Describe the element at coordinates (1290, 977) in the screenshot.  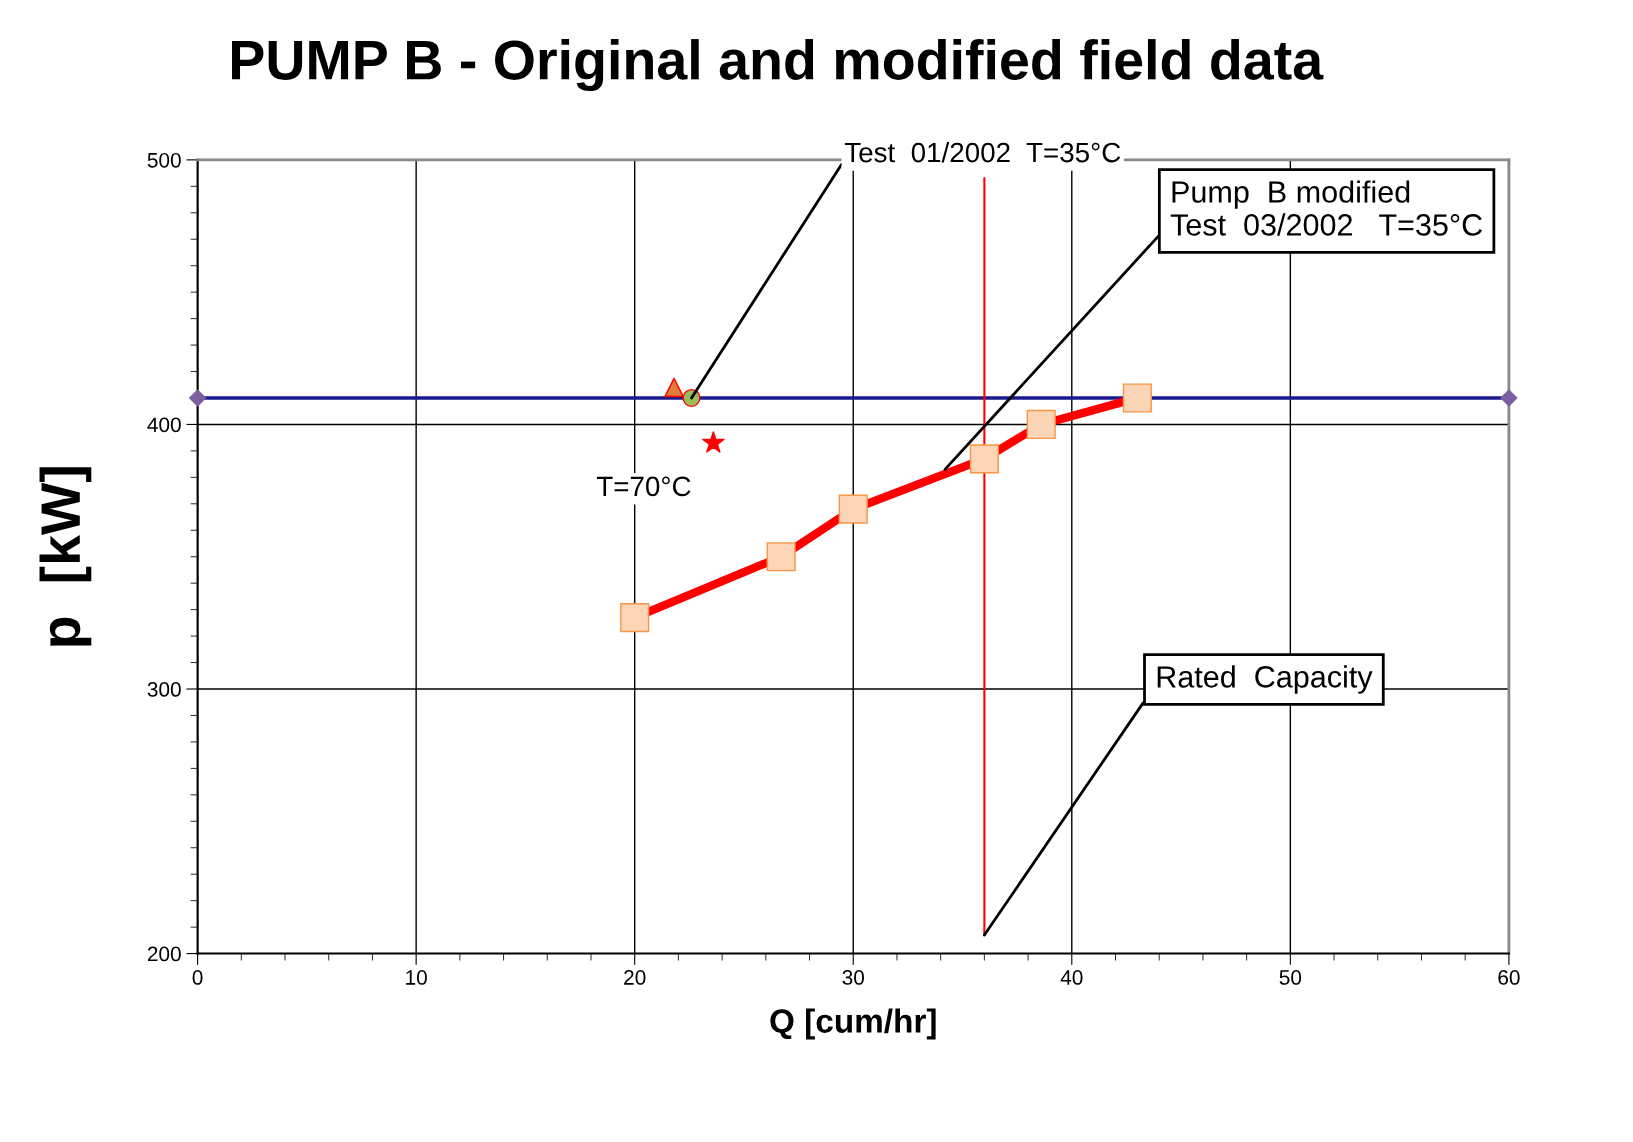
I see `x-tick-label: 50` at that location.